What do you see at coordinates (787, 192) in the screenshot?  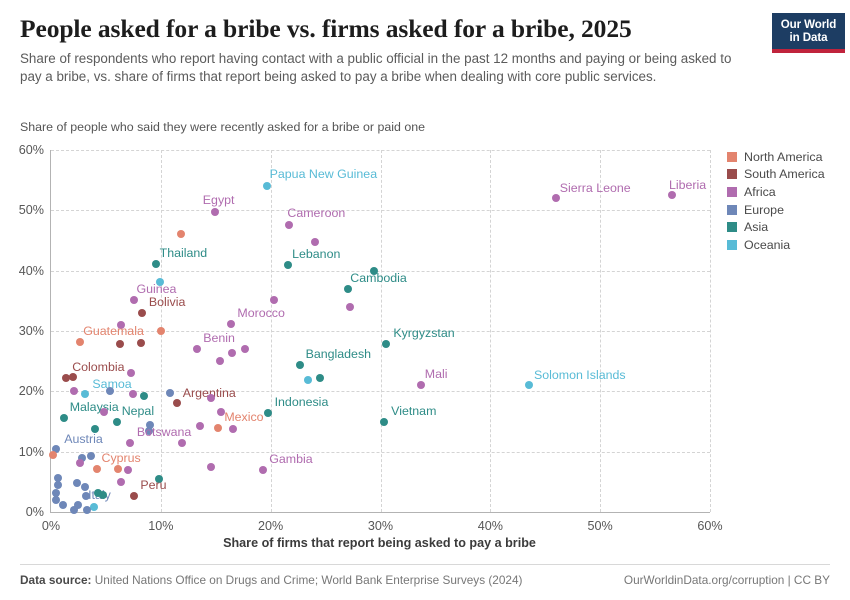 I see `legend-item: Africa` at bounding box center [787, 192].